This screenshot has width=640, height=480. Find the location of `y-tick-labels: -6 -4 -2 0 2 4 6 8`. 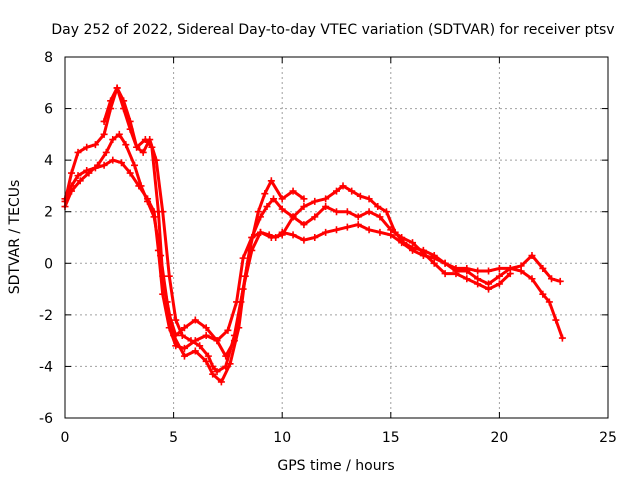

y-tick-labels: -6 -4 -2 0 2 4 6 8 is located at coordinates (46, 238).